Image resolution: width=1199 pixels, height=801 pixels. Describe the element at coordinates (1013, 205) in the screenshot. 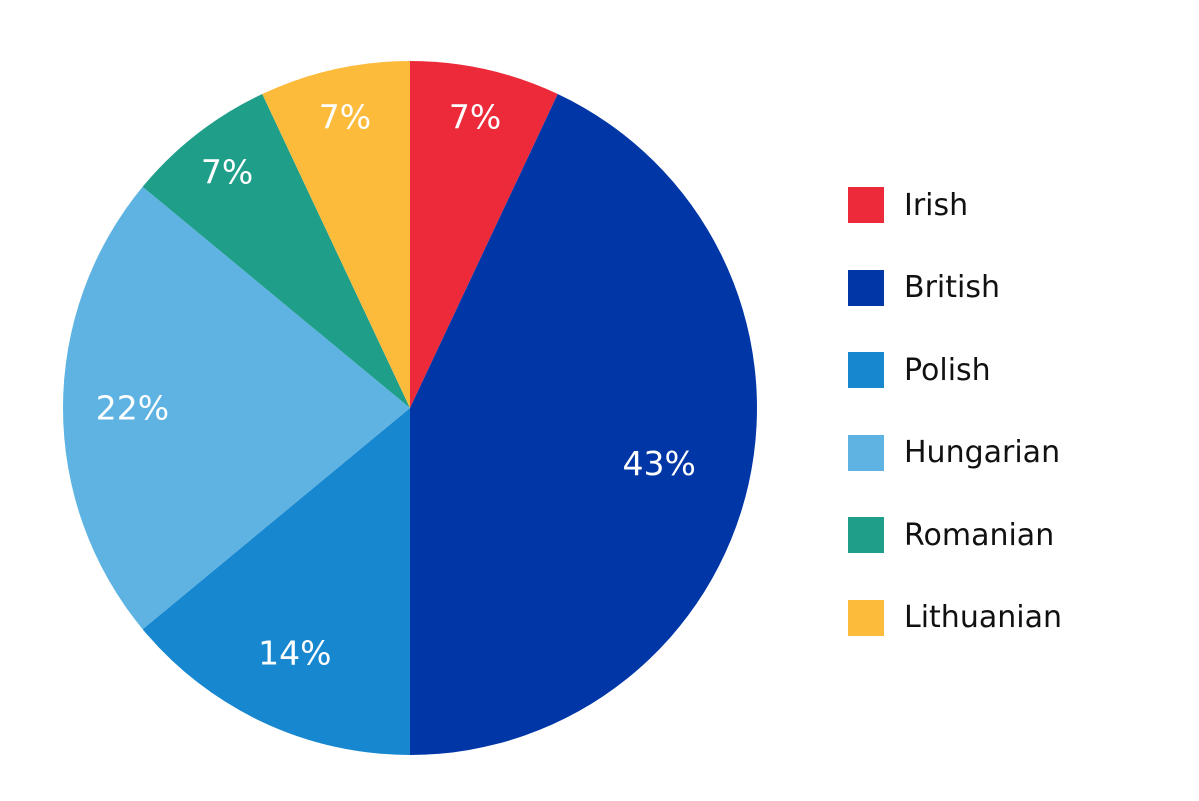

I see `legend-item-irish: Irish` at that location.